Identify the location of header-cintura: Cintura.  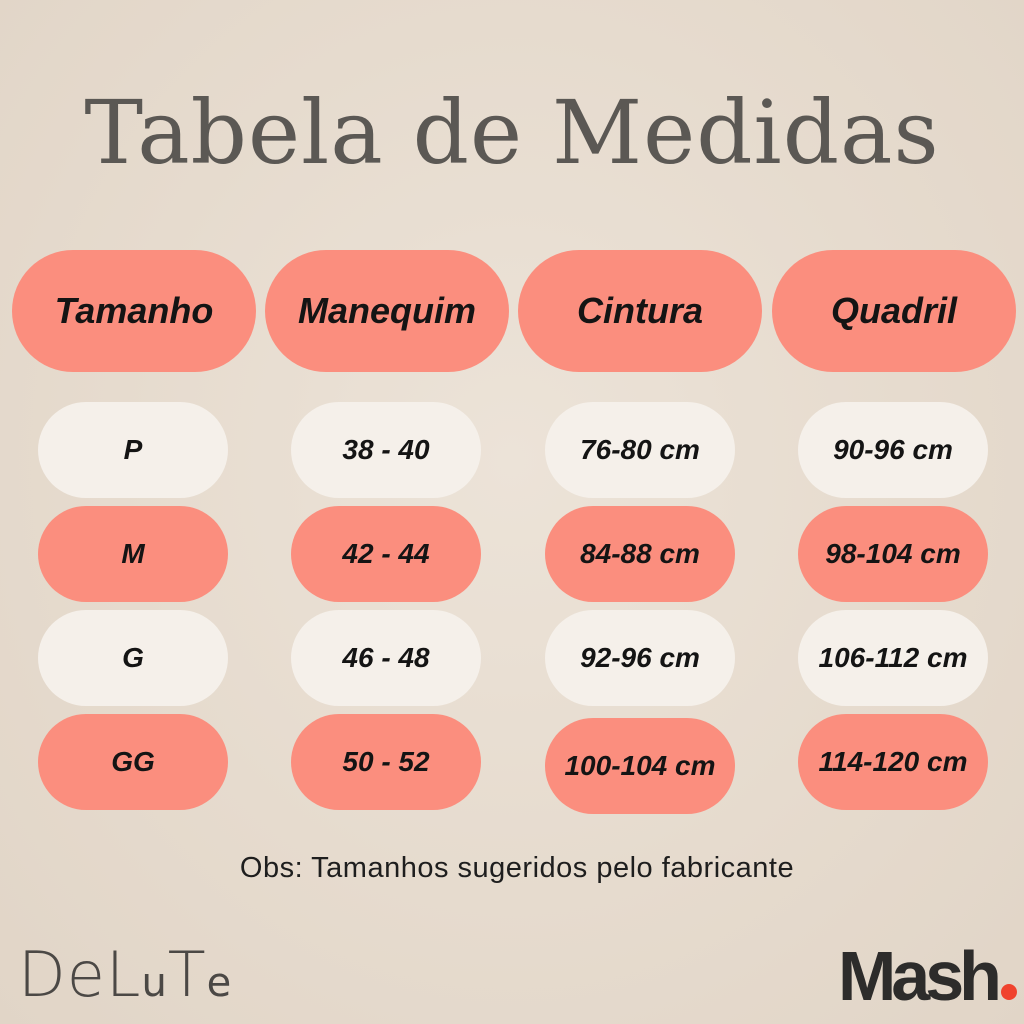
(640, 311).